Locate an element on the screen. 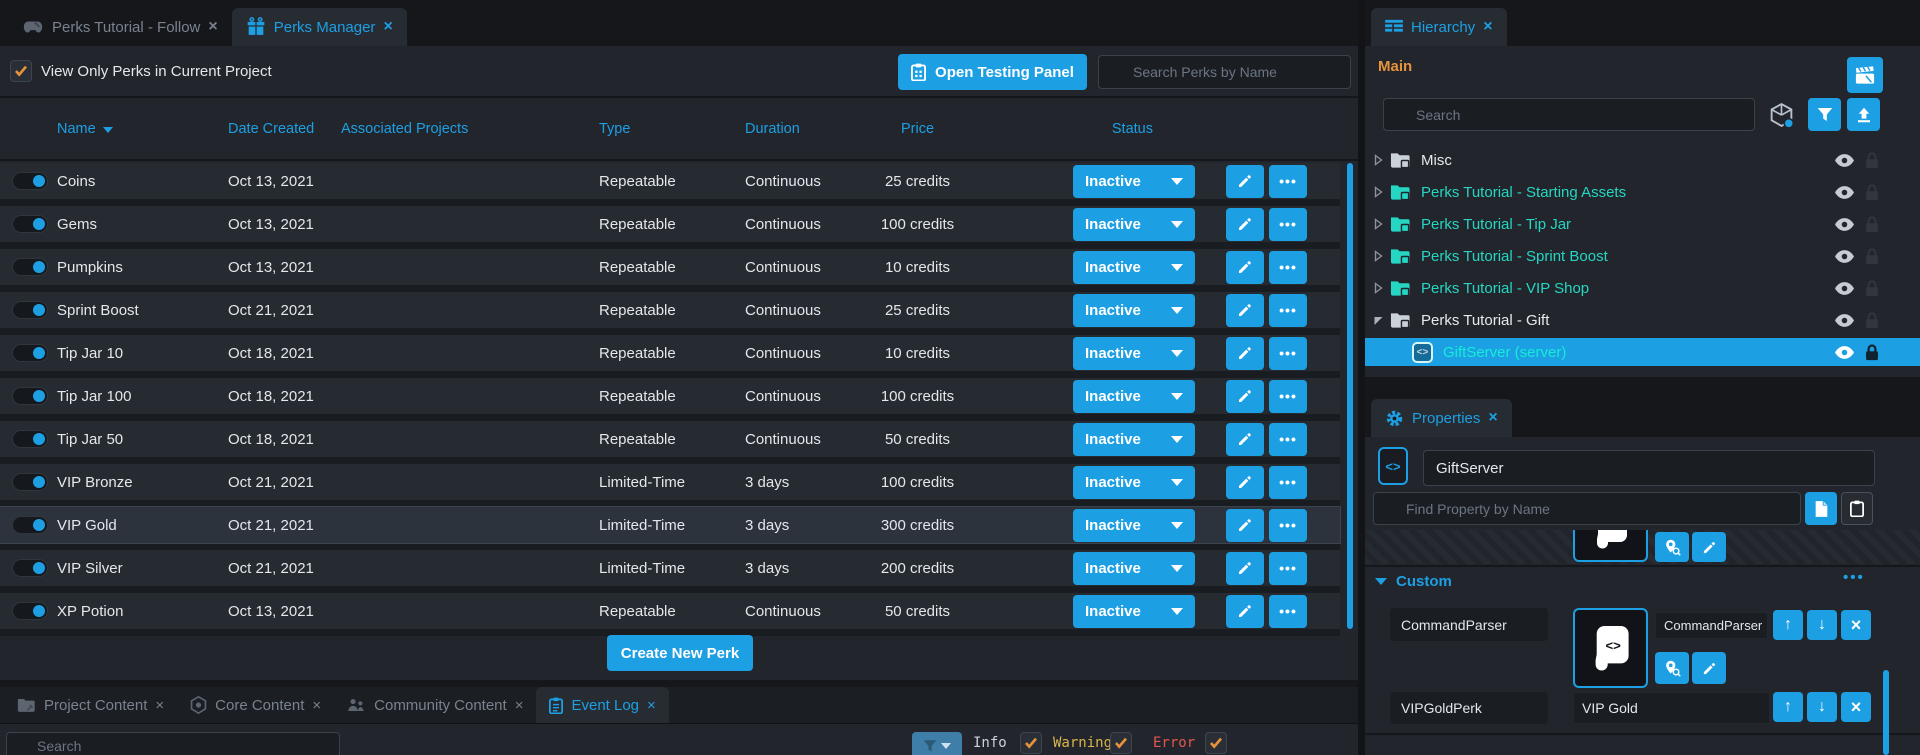 The height and width of the screenshot is (755, 1920). hierarchy-item: <> Perks Tutorial - Tip Jar is located at coordinates (1642, 224).